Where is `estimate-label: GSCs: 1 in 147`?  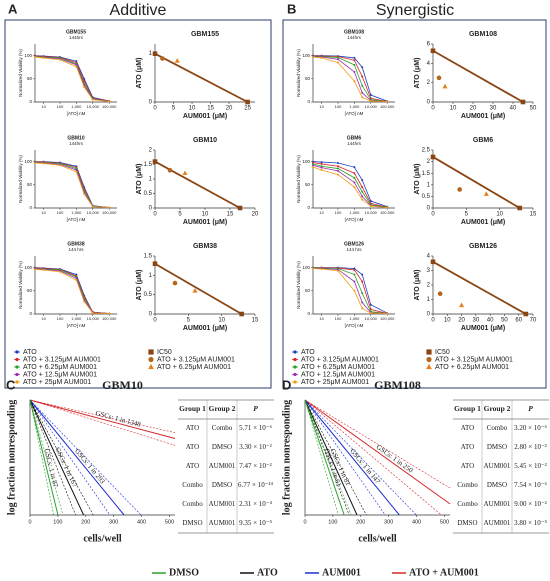 estimate-label: GSCs: 1 in 147 is located at coordinates (365, 466).